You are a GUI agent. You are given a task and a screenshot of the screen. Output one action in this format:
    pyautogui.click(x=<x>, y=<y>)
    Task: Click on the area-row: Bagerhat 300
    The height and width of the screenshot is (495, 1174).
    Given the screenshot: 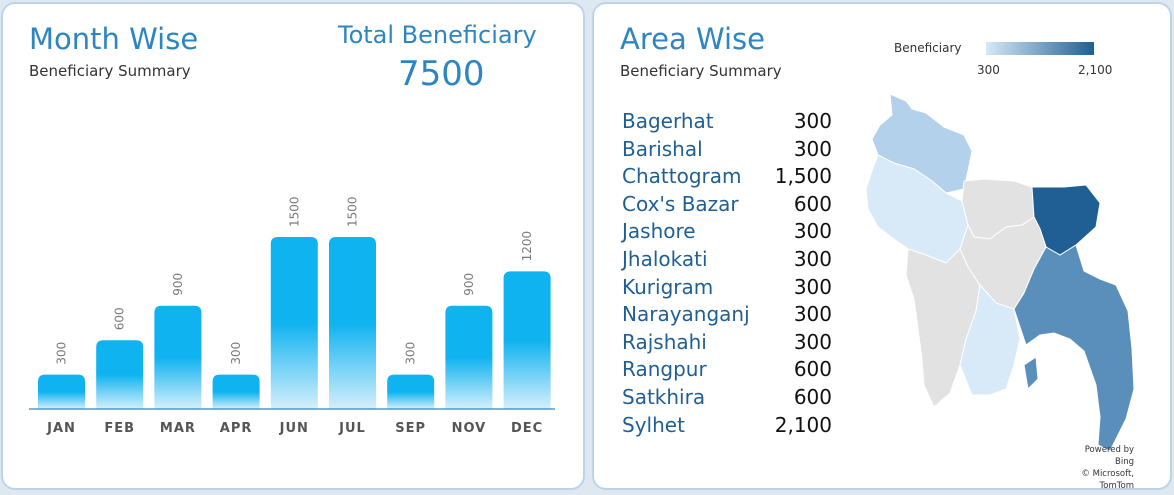 What is the action you would take?
    pyautogui.click(x=727, y=123)
    